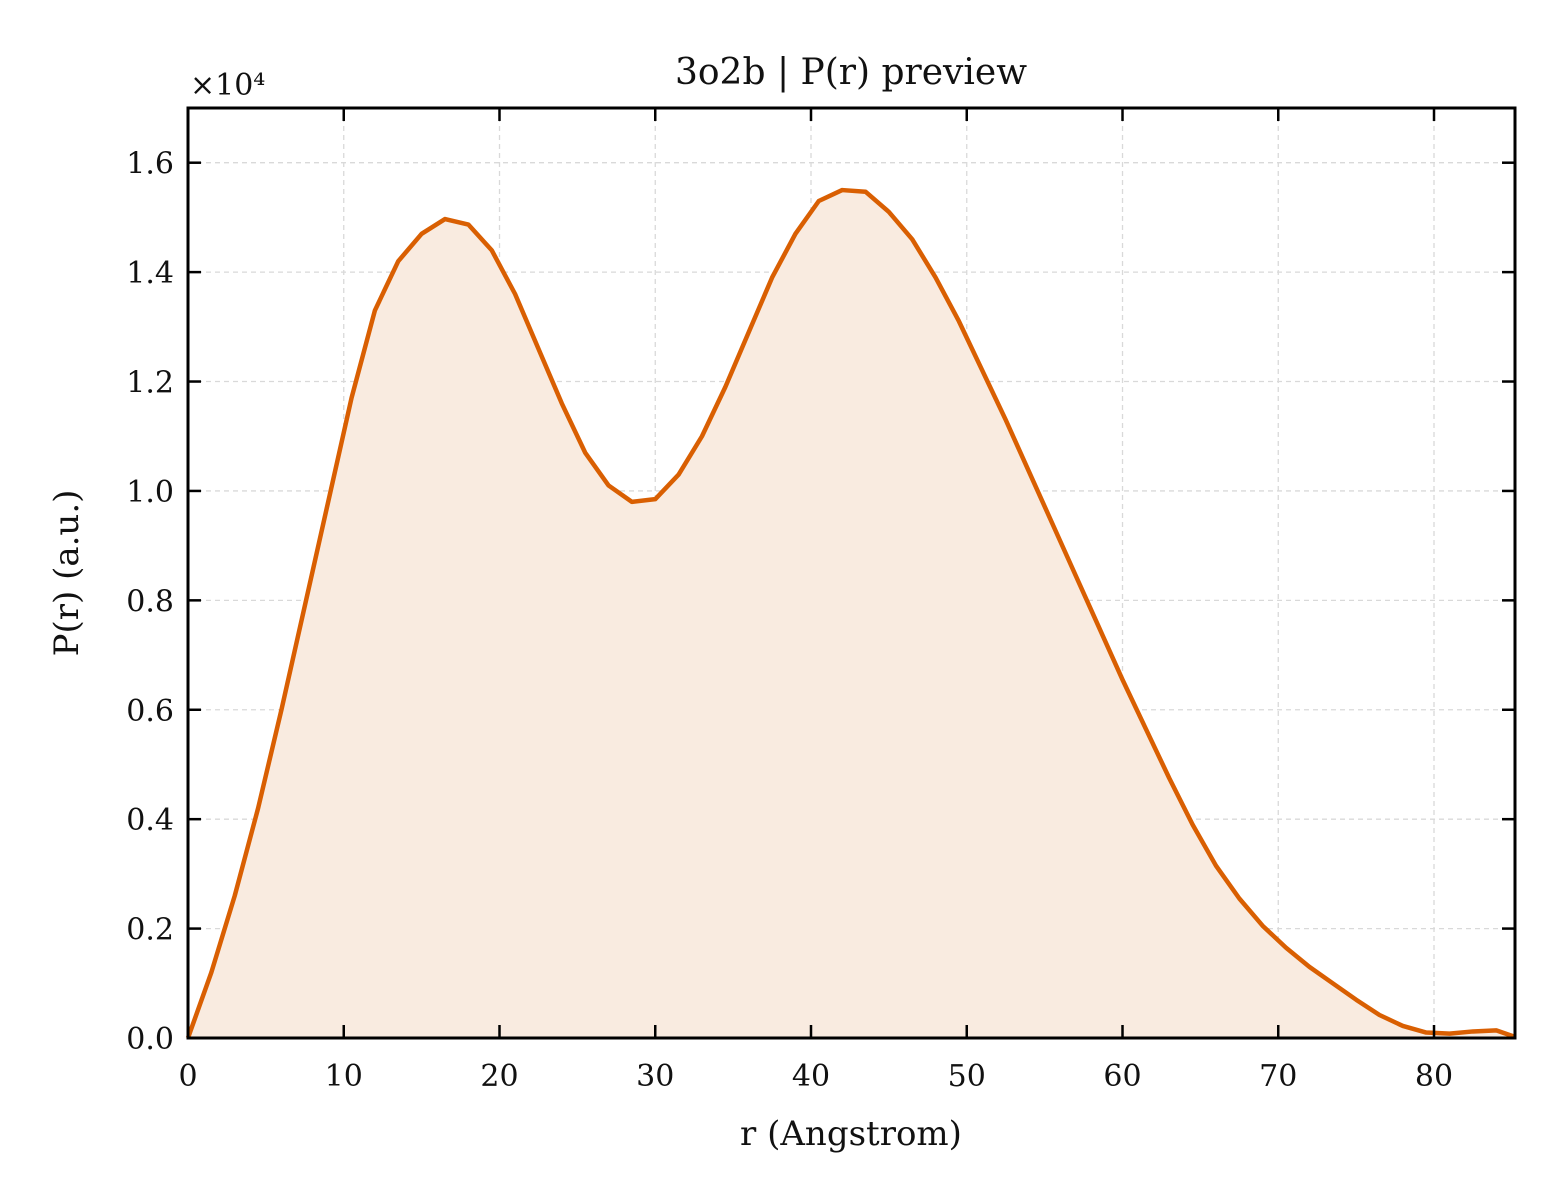 The height and width of the screenshot is (1200, 1560). Describe the element at coordinates (851, 1134) in the screenshot. I see `x-axis-title: r (Angstrom)` at that location.